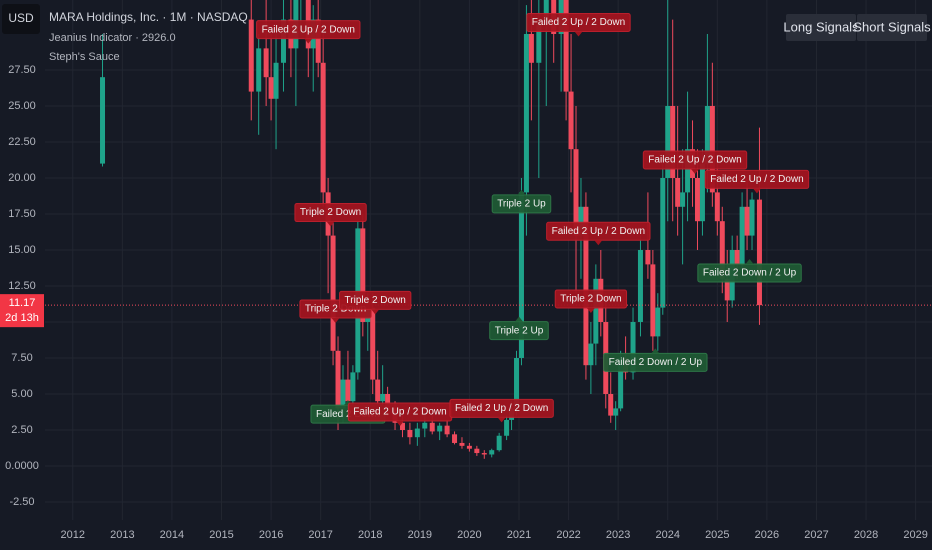 Image resolution: width=932 pixels, height=550 pixels. I want to click on button-label: Long Signals, so click(821, 26).